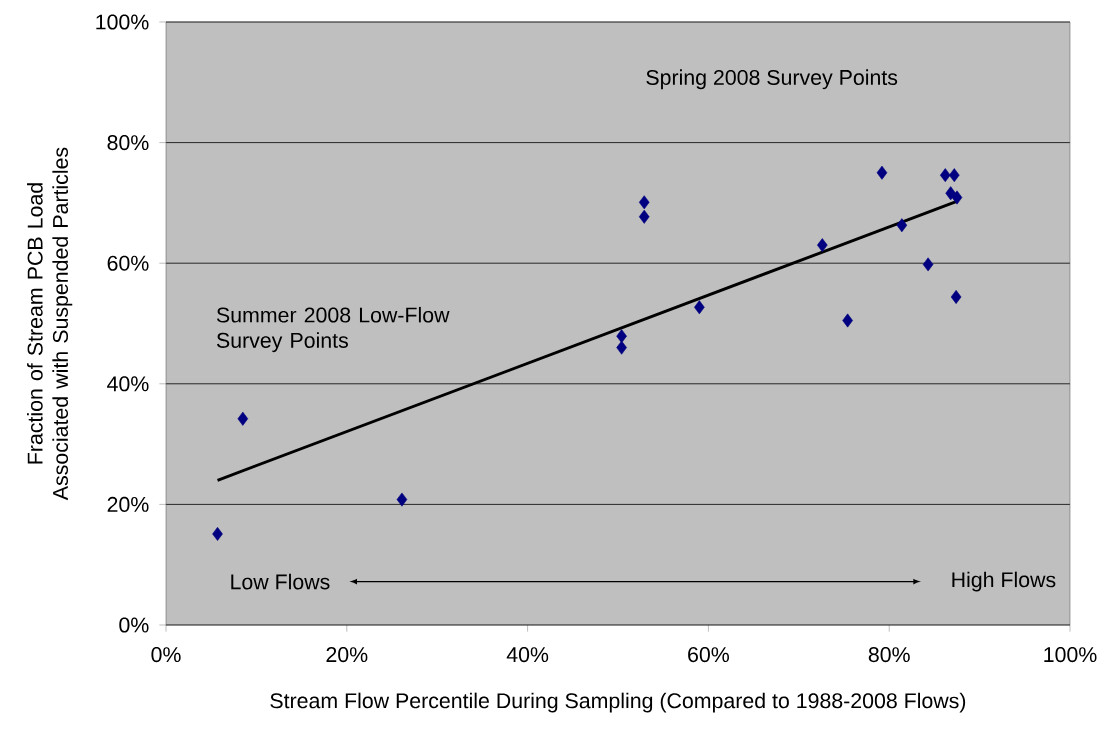 The width and height of the screenshot is (1111, 729). What do you see at coordinates (618, 702) in the screenshot?
I see `x-axis-title: Stream Flow Percentile During Sampling (Compared to 1988-2008 Flows)` at bounding box center [618, 702].